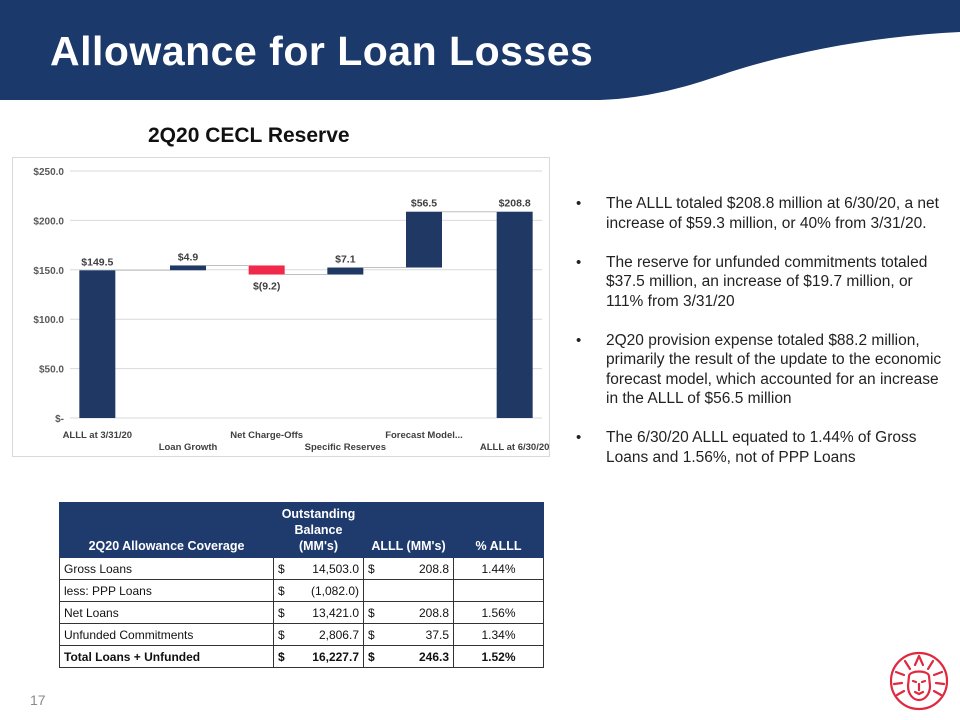 The width and height of the screenshot is (960, 720). What do you see at coordinates (408, 530) in the screenshot?
I see `table-header: ALLL (MM's)` at bounding box center [408, 530].